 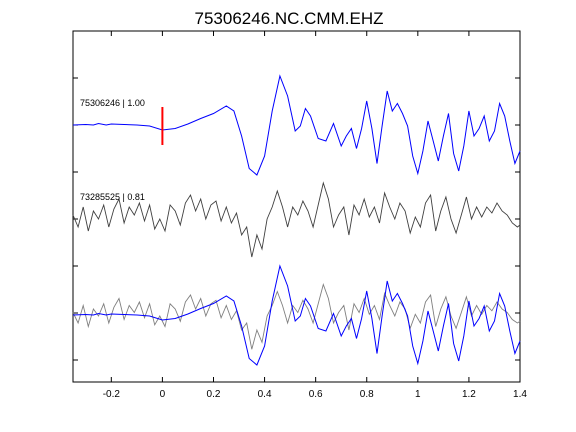 I want to click on x-tick-label: 0.4, so click(x=265, y=394).